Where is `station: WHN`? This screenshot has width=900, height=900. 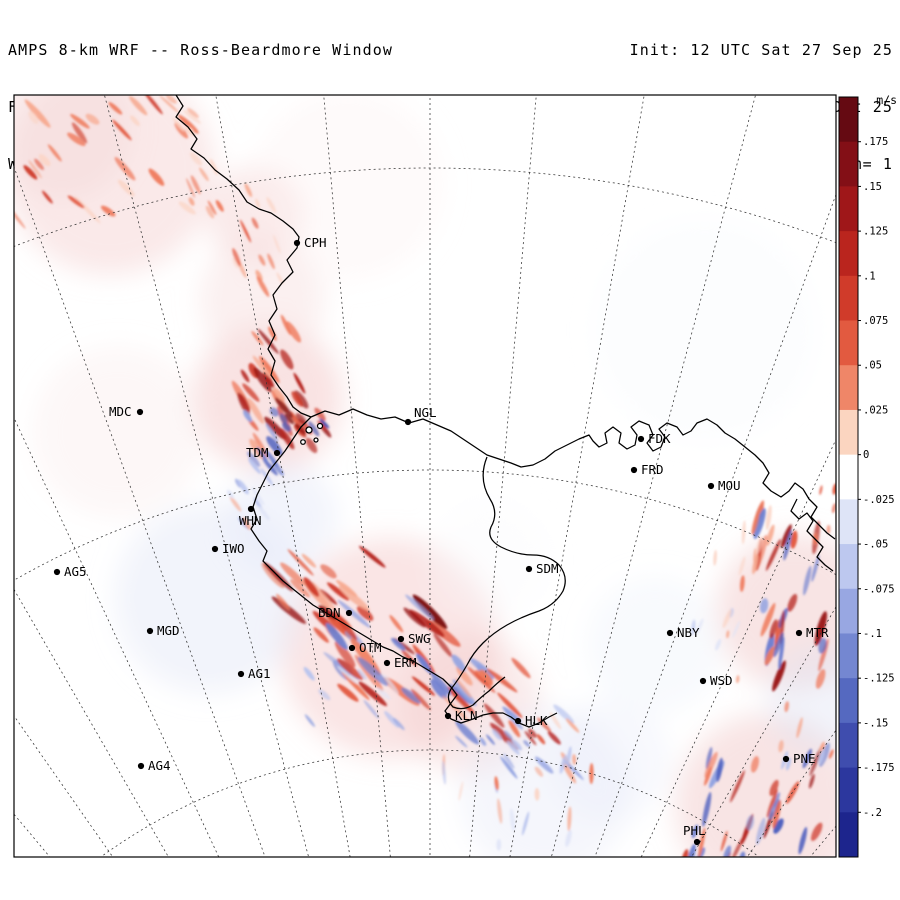
station: WHN is located at coordinates (250, 516).